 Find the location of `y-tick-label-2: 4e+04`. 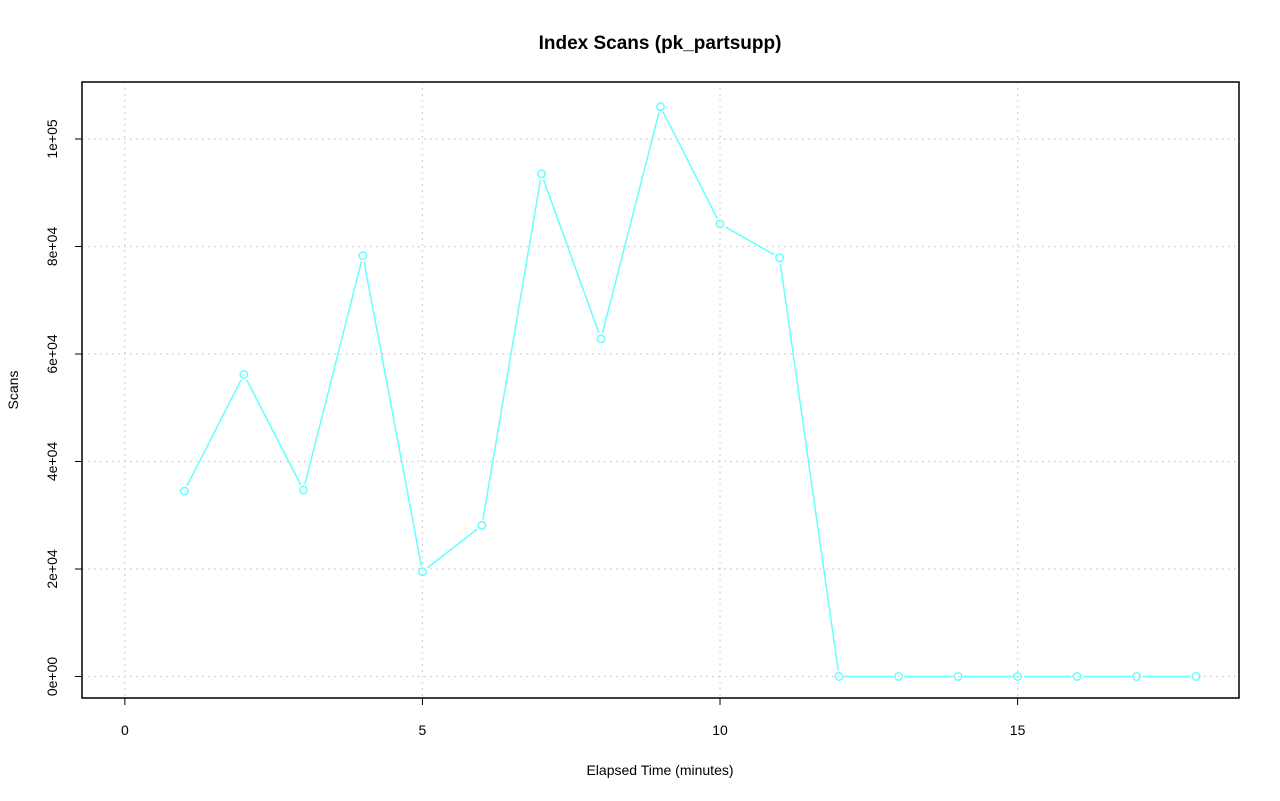

y-tick-label-2: 4e+04 is located at coordinates (52, 462).